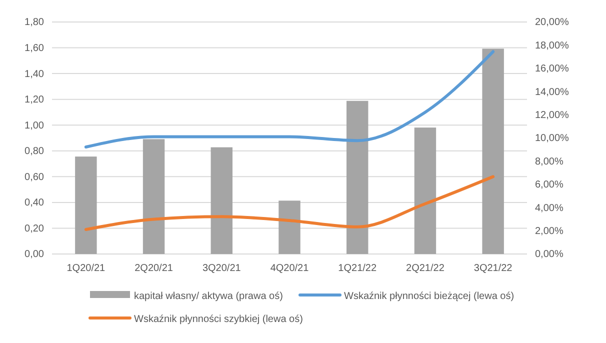  What do you see at coordinates (552, 69) in the screenshot?
I see `y2-tick-label: 16,00%` at bounding box center [552, 69].